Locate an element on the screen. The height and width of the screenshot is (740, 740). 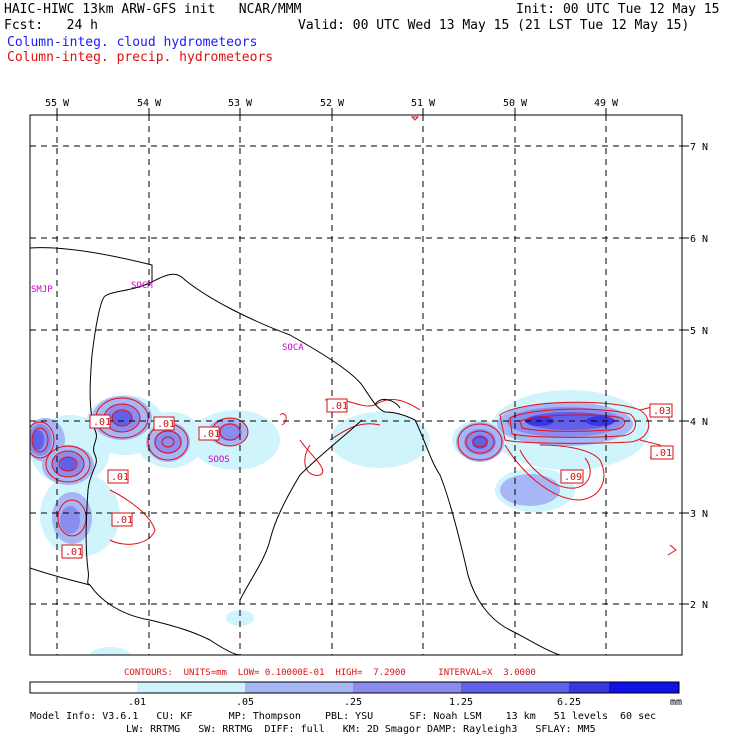
station-soos: SOOS is located at coordinates (219, 460).